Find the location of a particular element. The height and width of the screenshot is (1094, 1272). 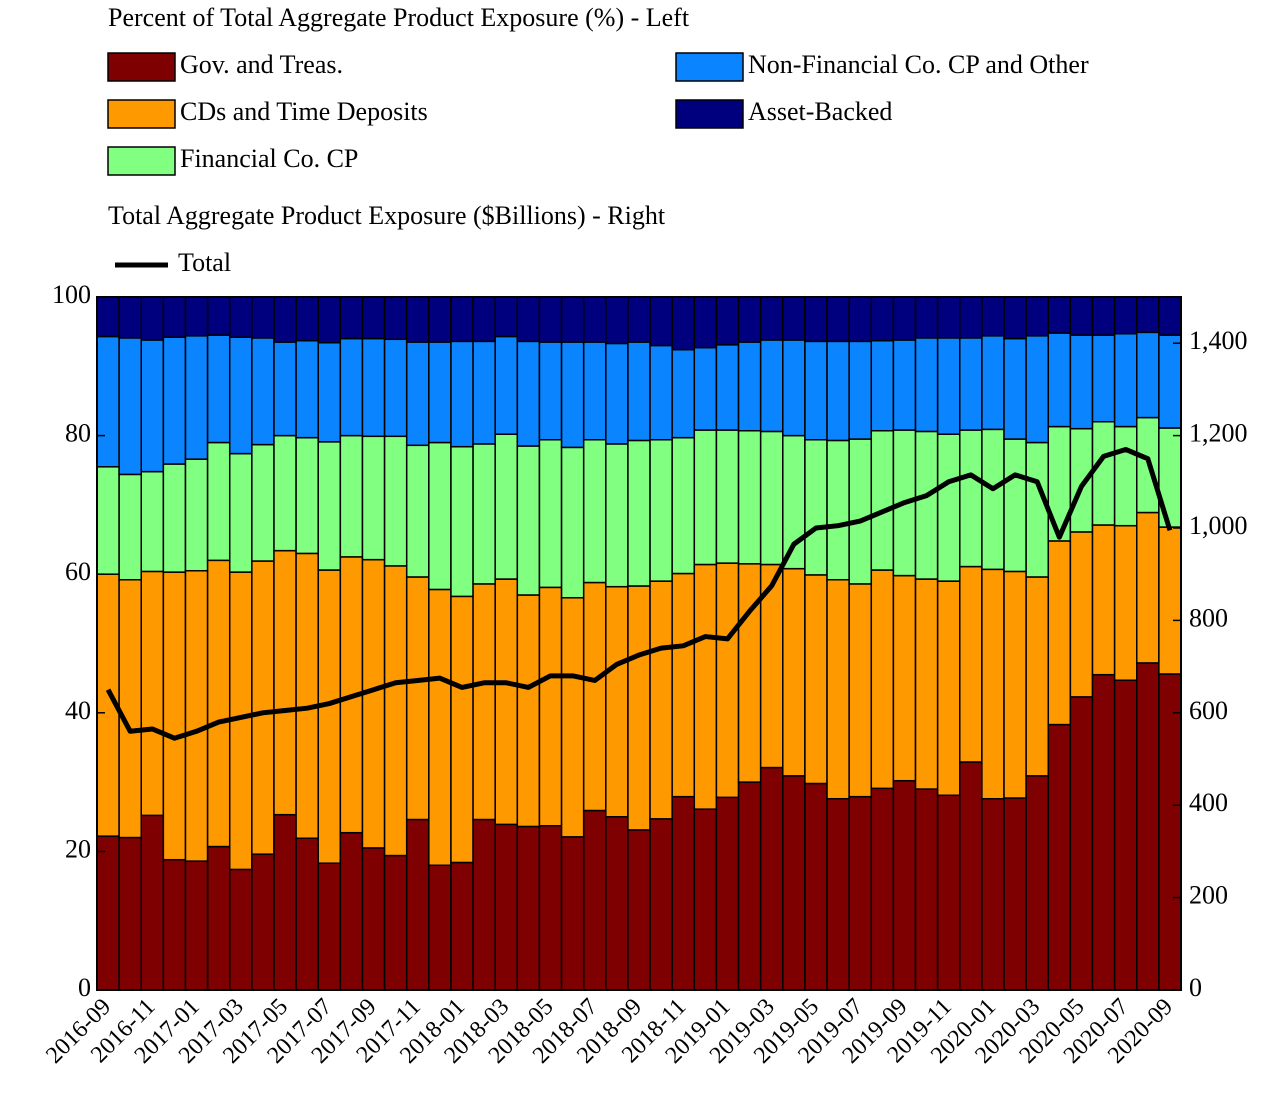

y-tick-label: 20 is located at coordinates (78, 848).